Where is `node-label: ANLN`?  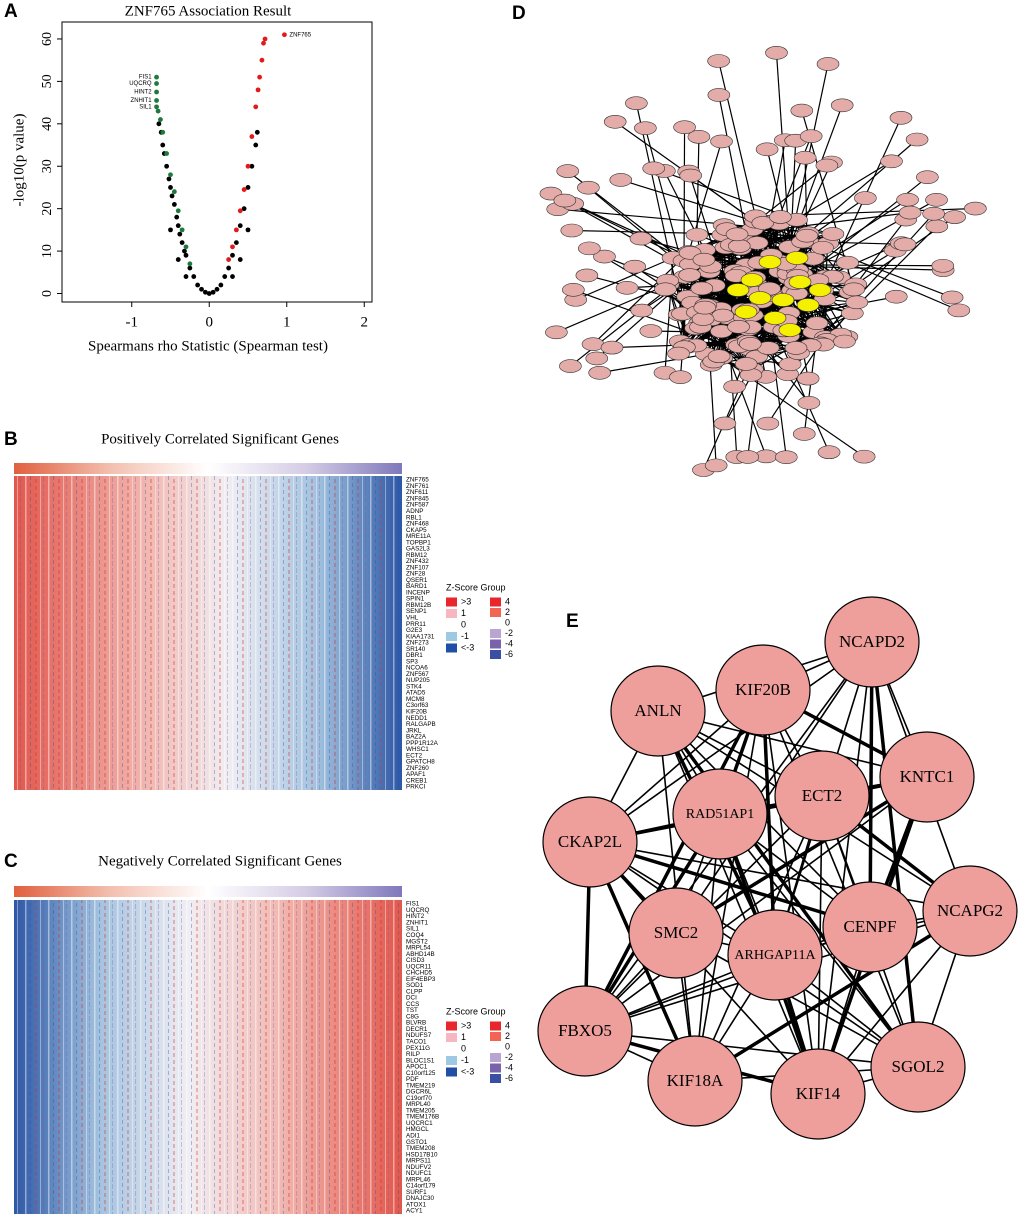
node-label: ANLN is located at coordinates (657, 710).